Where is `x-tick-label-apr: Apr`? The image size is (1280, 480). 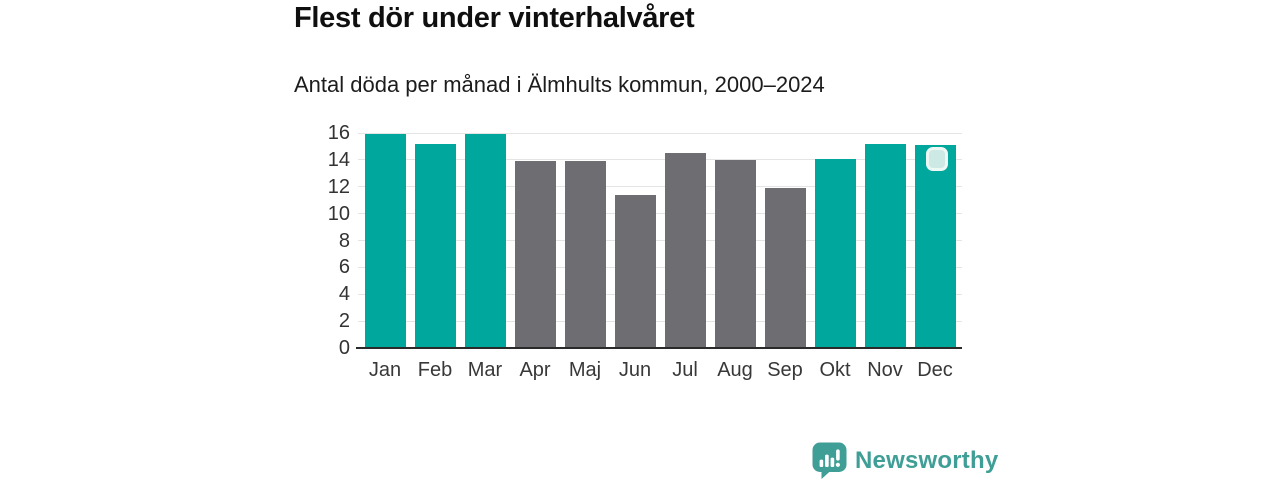 x-tick-label-apr: Apr is located at coordinates (535, 370).